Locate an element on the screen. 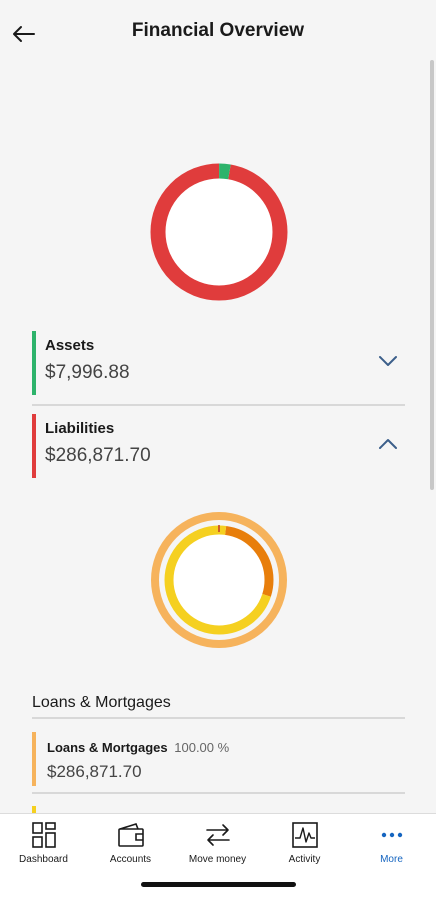  assets-accent-bar is located at coordinates (34, 363).